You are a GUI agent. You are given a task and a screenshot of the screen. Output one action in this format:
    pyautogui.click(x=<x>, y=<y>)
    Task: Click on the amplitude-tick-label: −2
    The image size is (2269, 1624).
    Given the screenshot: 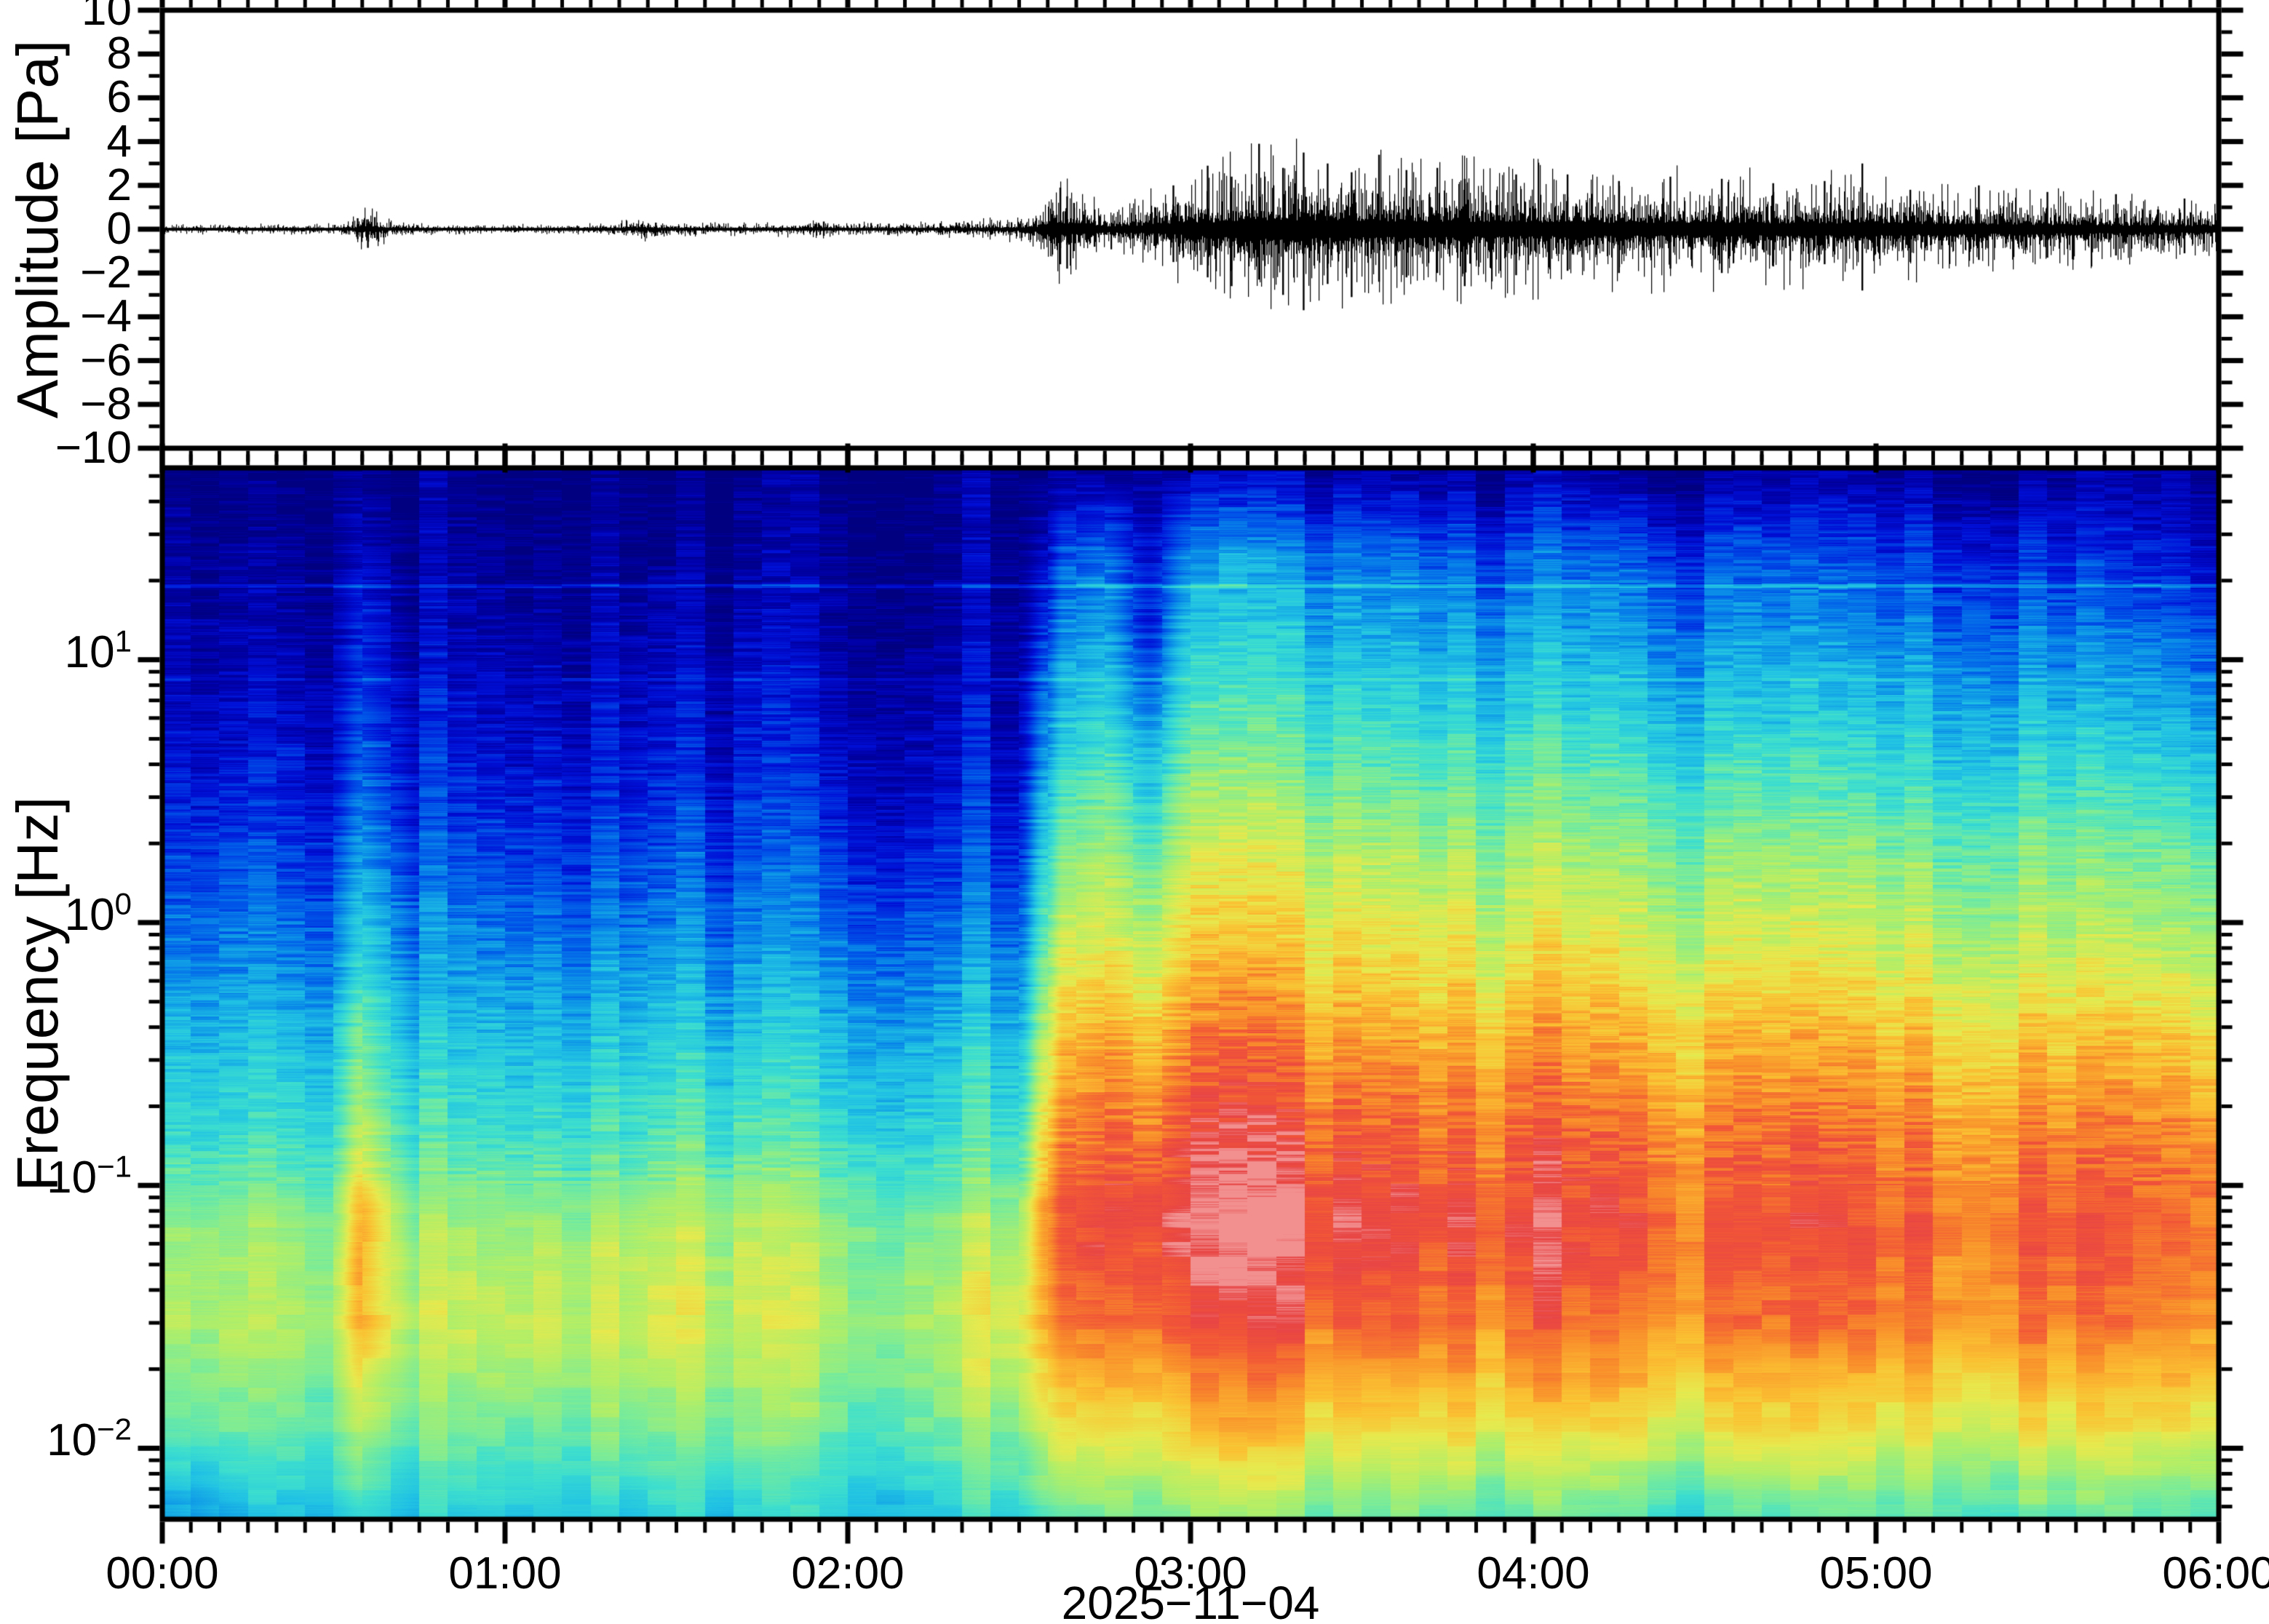 What is the action you would take?
    pyautogui.click(x=106, y=272)
    